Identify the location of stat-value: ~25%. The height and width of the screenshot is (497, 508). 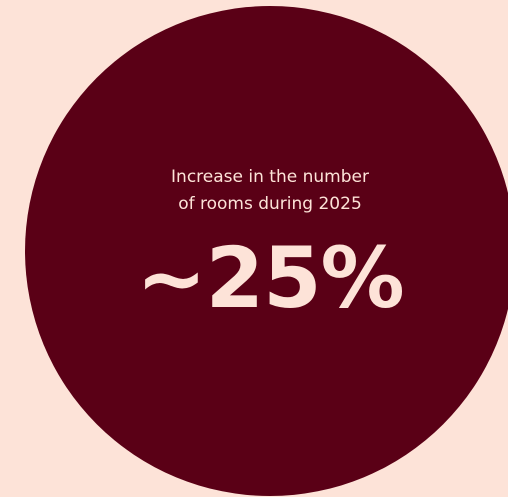
(270, 278).